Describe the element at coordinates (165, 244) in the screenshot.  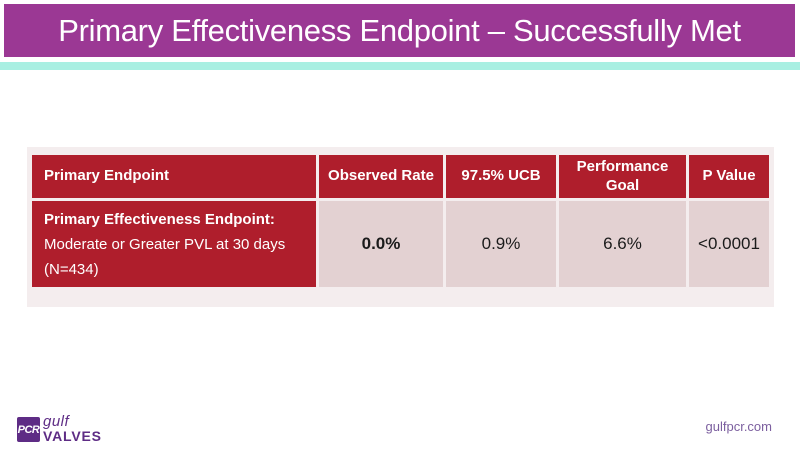
I see `endpoint-label-description: Moderate or Greater PVL at 30 days` at that location.